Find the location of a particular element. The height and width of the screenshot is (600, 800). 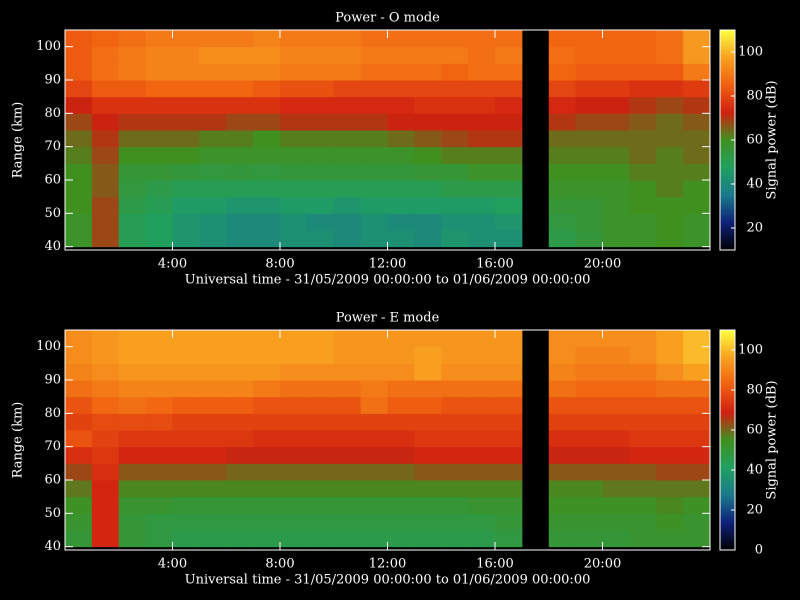

y-tick-label: 90 is located at coordinates (52, 380).